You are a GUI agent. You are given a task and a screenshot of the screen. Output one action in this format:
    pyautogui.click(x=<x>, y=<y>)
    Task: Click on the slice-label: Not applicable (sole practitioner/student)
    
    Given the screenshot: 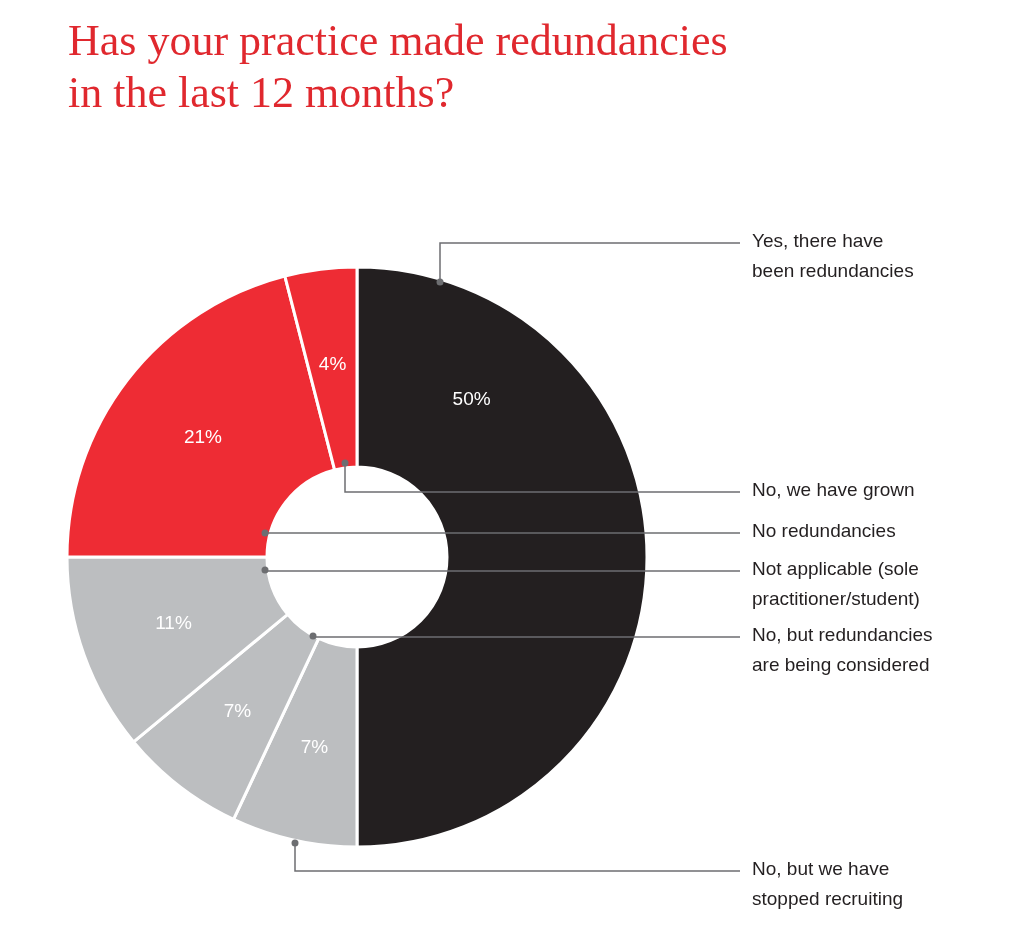 What is the action you would take?
    pyautogui.click(x=836, y=583)
    